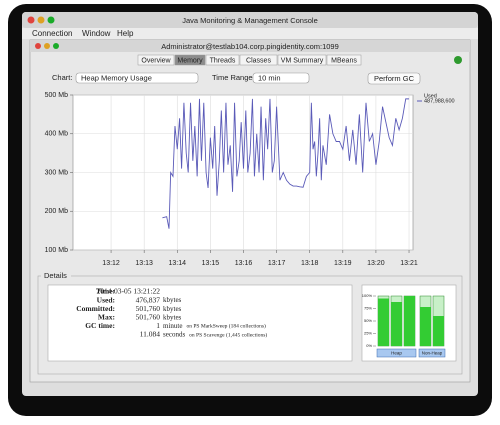 This screenshot has width=500, height=425. Describe the element at coordinates (228, 334) in the screenshot. I see `detail-note: on PS Scavenge (1,445 collections)` at that location.